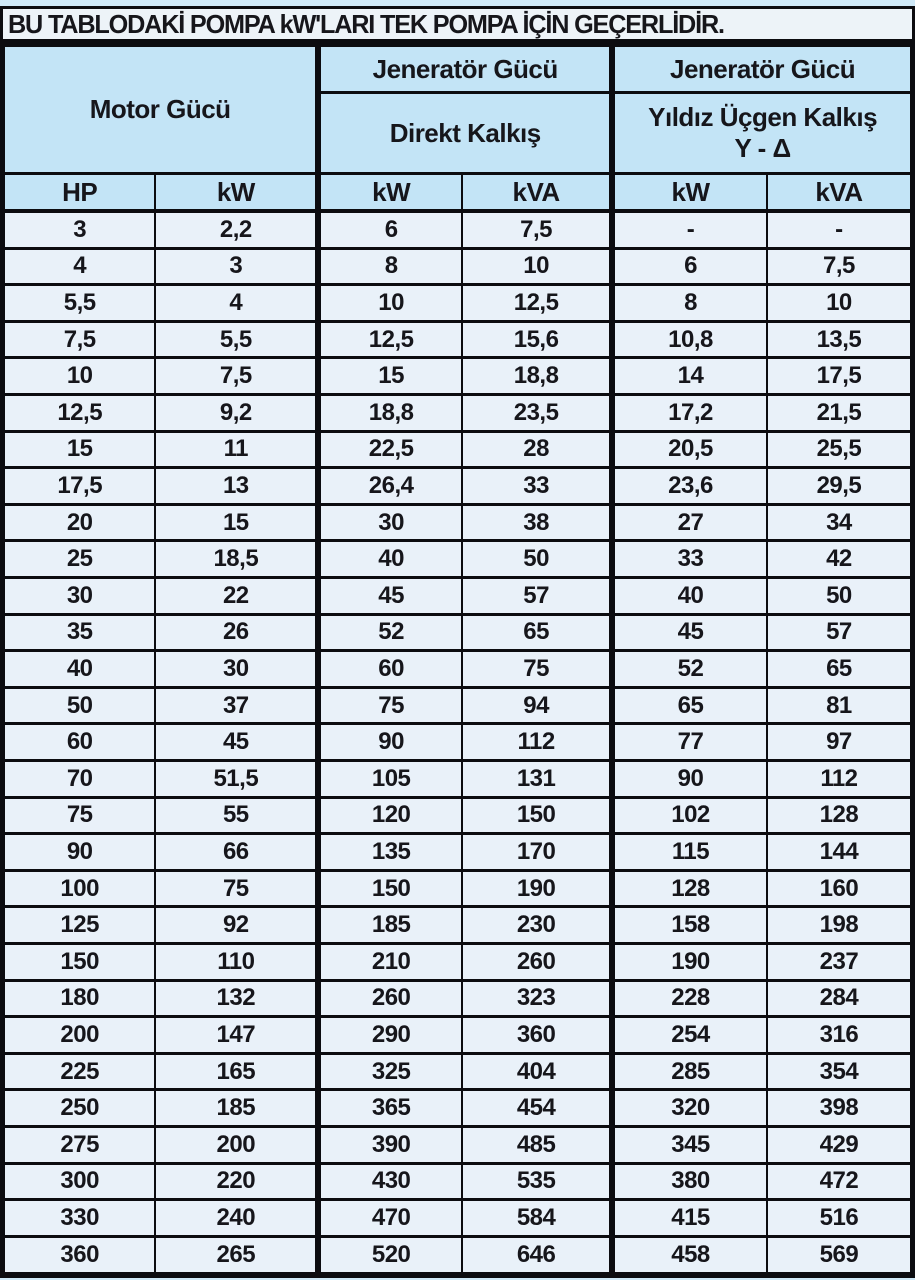  Describe the element at coordinates (839, 852) in the screenshot. I see `table-cell: 144` at that location.